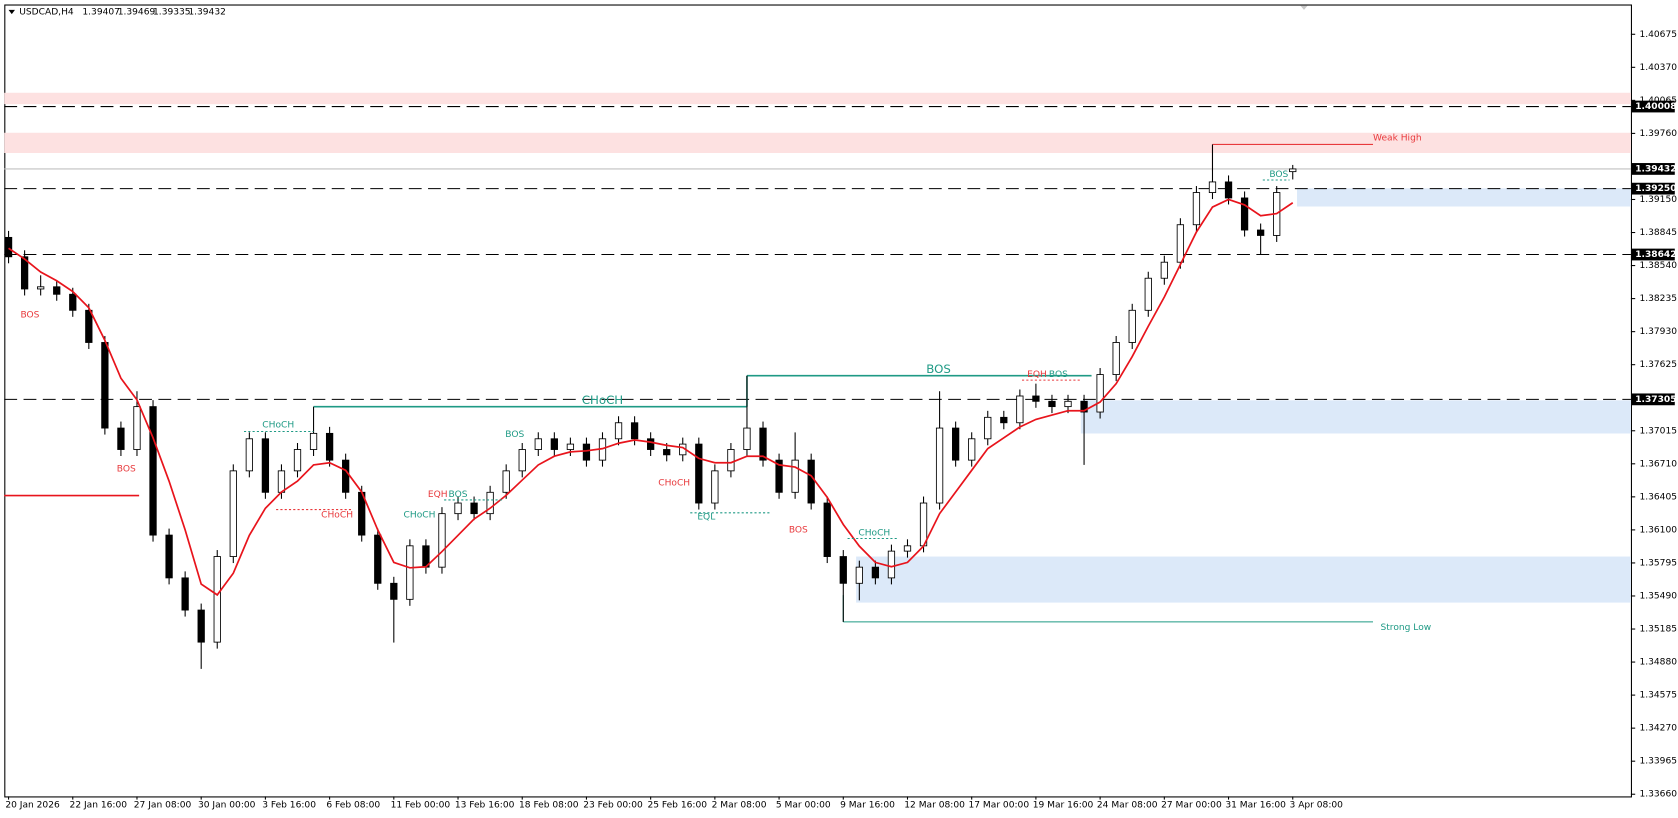 The width and height of the screenshot is (1678, 818). Describe the element at coordinates (1063, 805) in the screenshot. I see `x-tick-label: 19 Mar 16:00` at that location.